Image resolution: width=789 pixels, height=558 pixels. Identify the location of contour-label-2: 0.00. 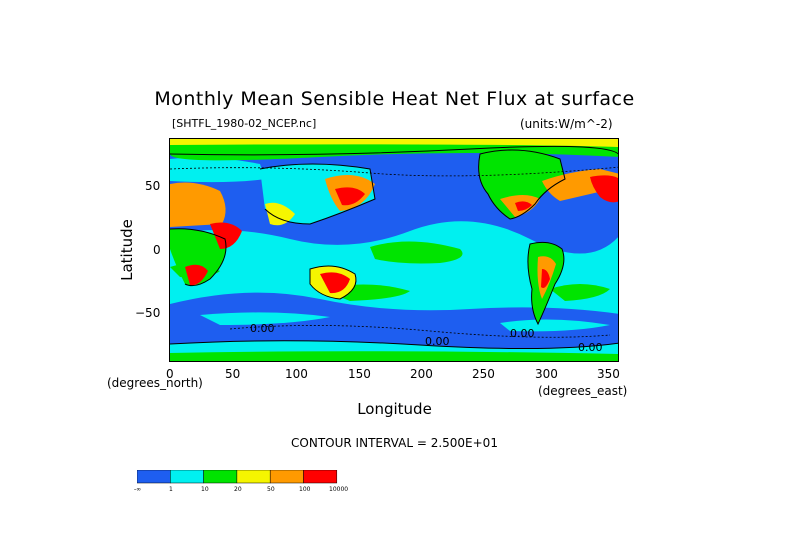
(437, 341).